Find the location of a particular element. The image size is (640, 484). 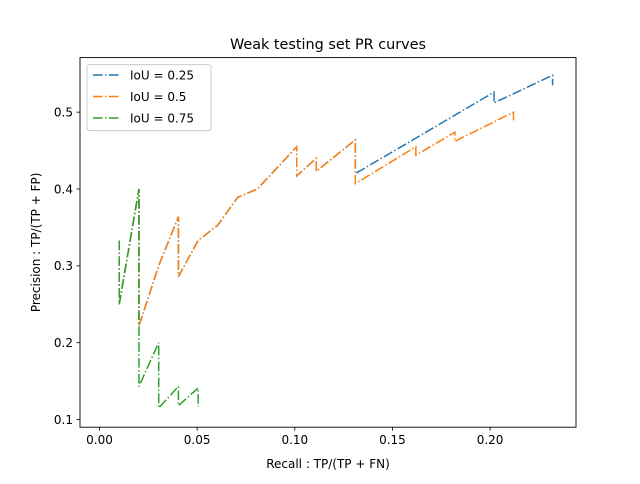

y-tick-label: 0.4 is located at coordinates (63, 189).